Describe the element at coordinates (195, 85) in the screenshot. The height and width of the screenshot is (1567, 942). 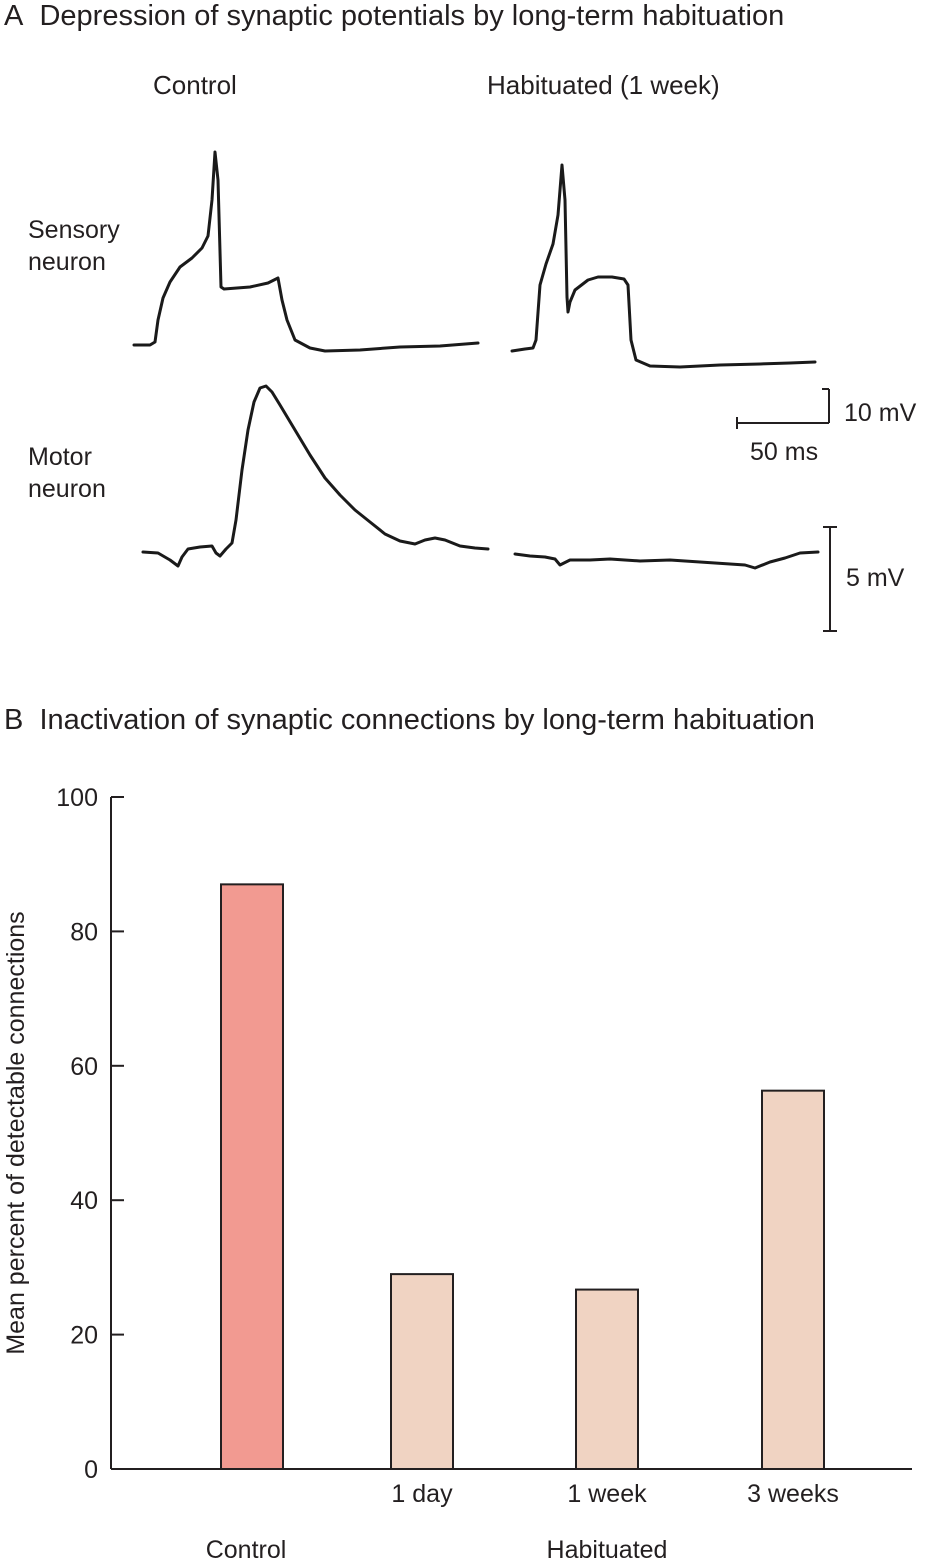
I see `column-label-control: Control` at that location.